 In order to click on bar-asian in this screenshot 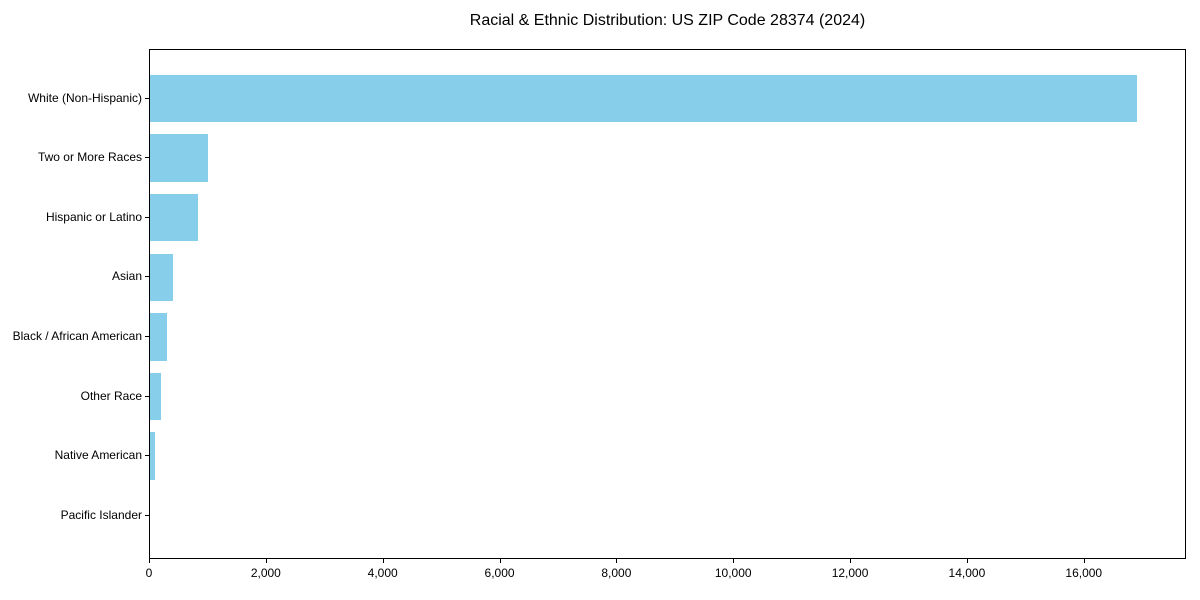, I will do `click(162, 277)`.